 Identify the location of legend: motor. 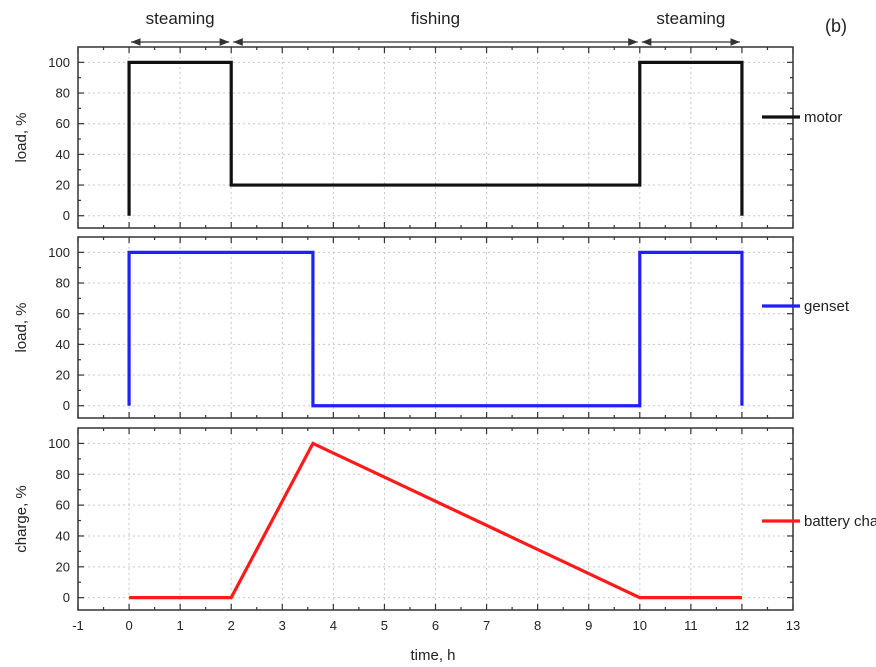
(802, 117).